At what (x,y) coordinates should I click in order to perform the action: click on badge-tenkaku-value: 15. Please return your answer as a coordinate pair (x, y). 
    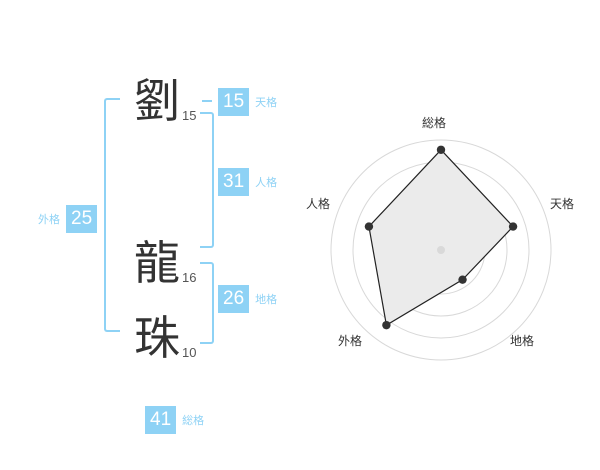
    Looking at the image, I should click on (234, 102).